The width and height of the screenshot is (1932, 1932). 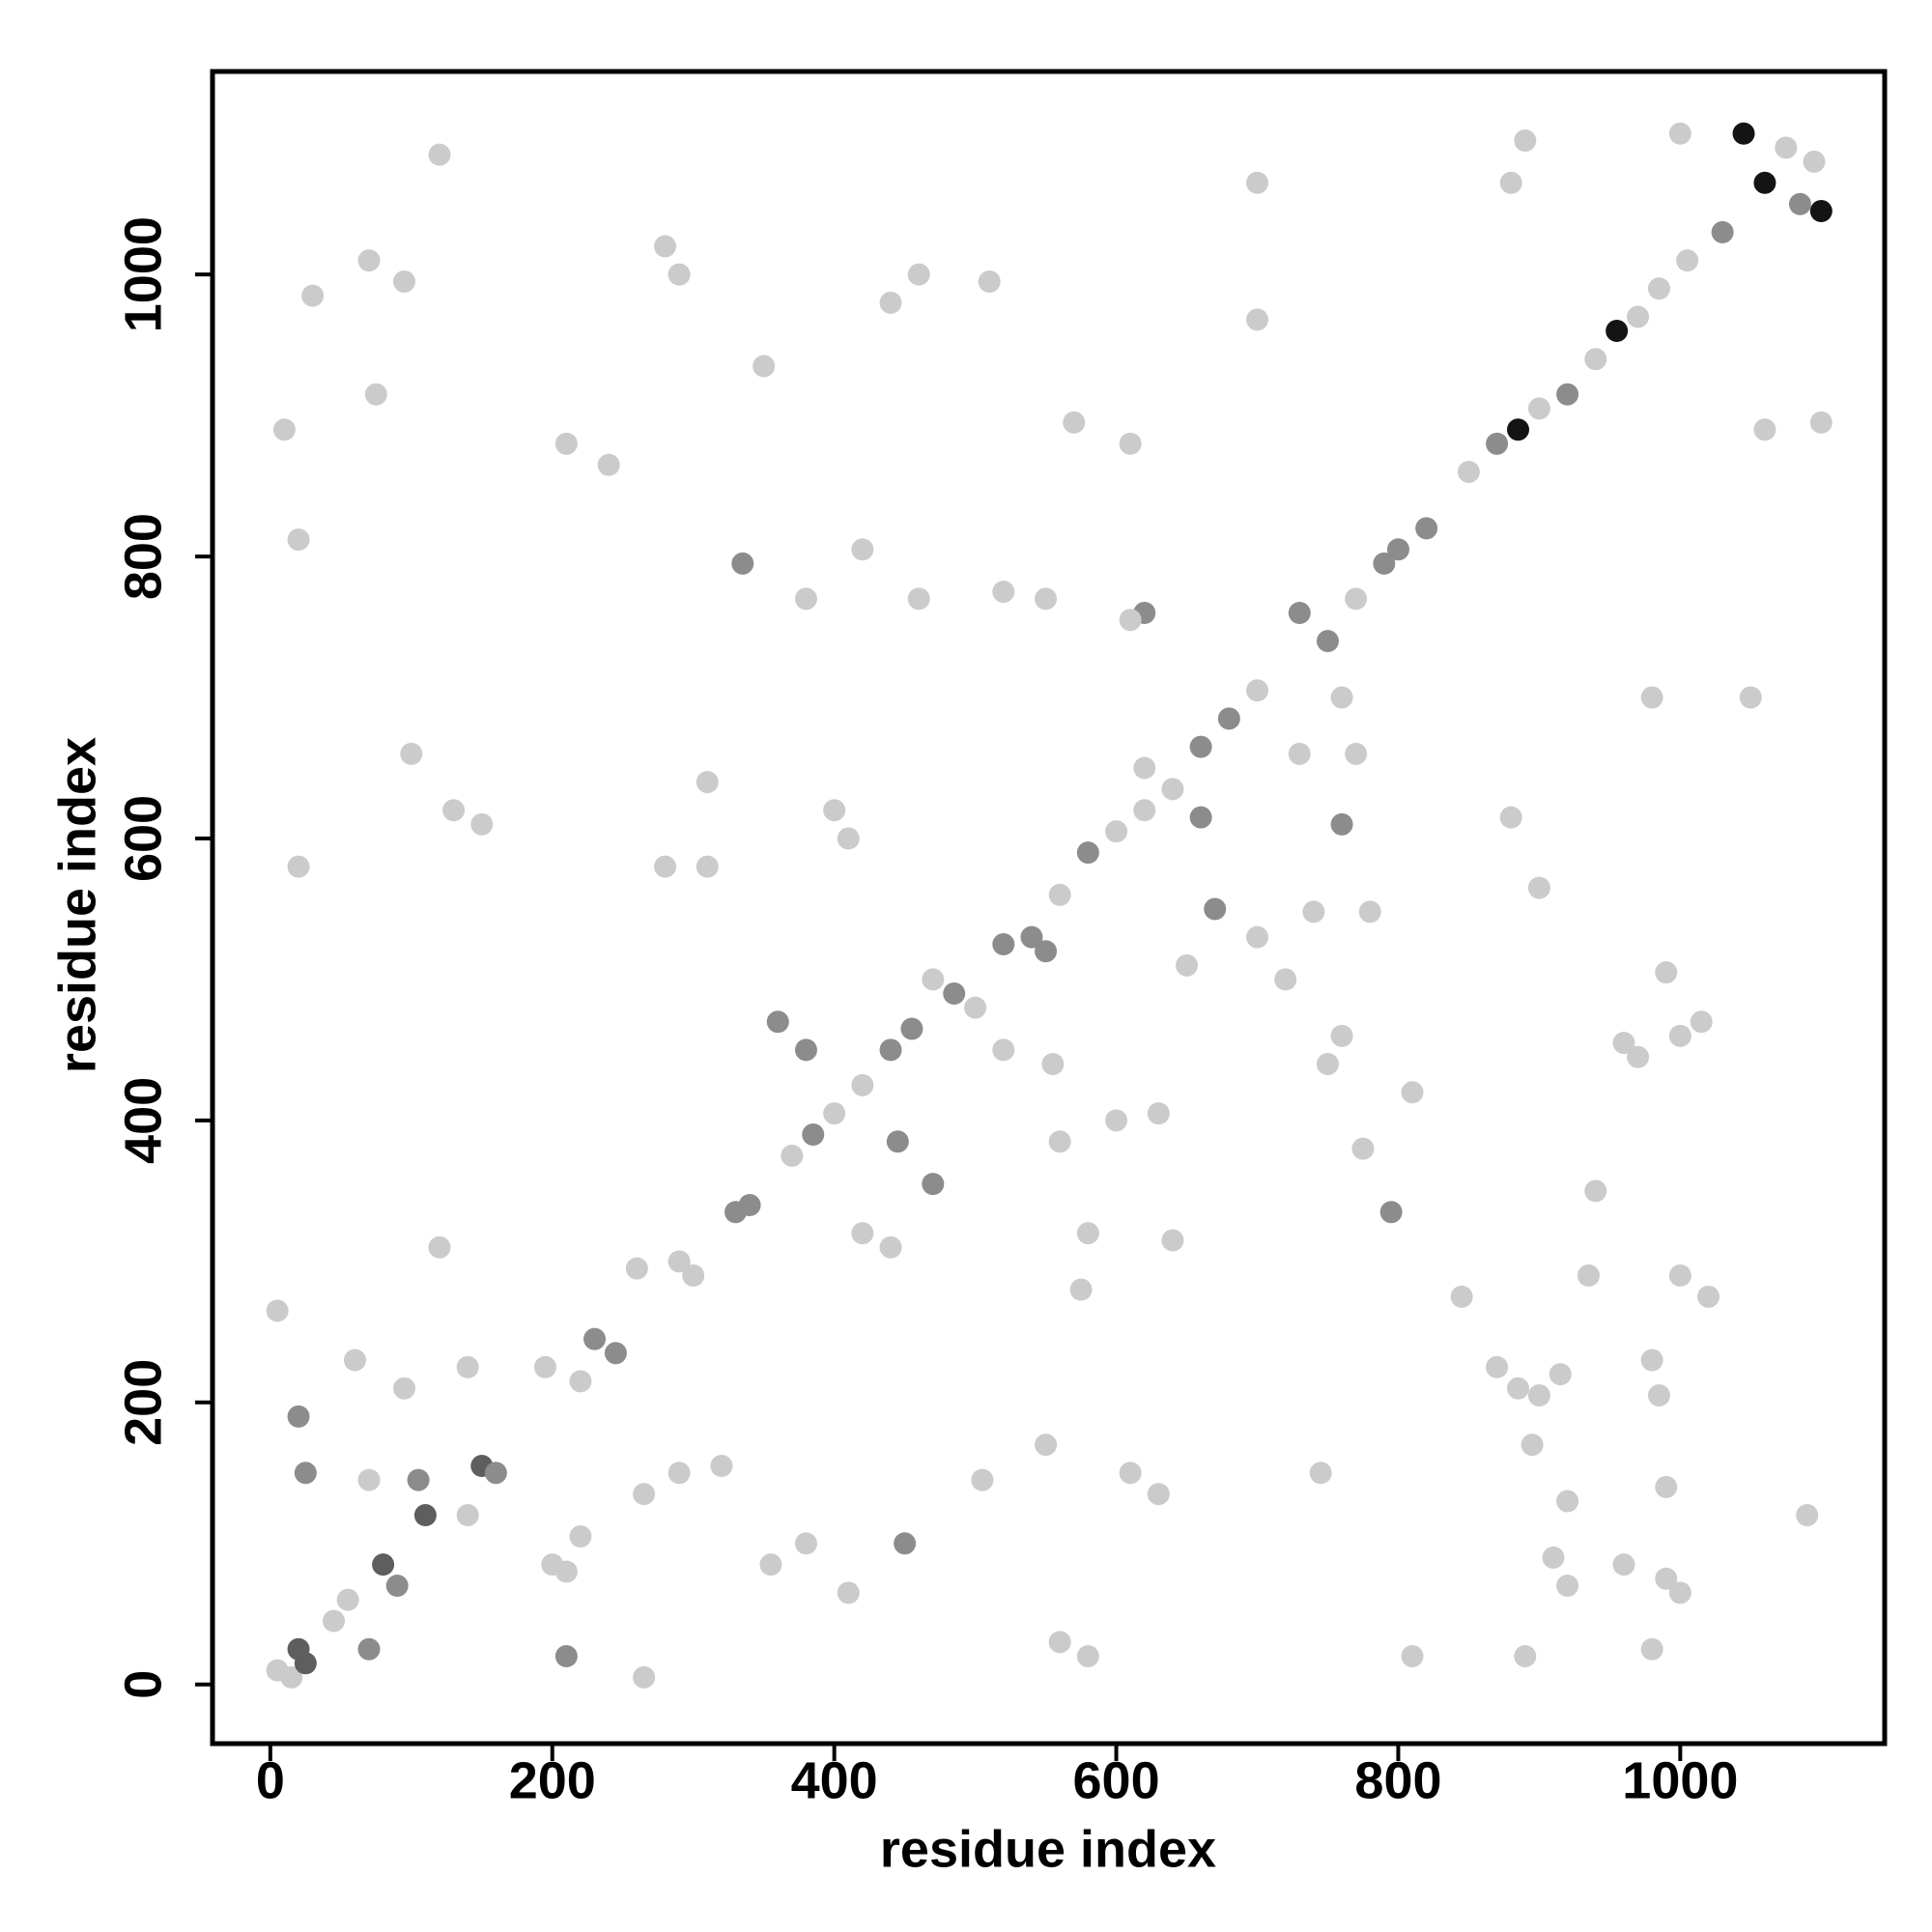 I want to click on y-tick-label: 1000, so click(x=143, y=274).